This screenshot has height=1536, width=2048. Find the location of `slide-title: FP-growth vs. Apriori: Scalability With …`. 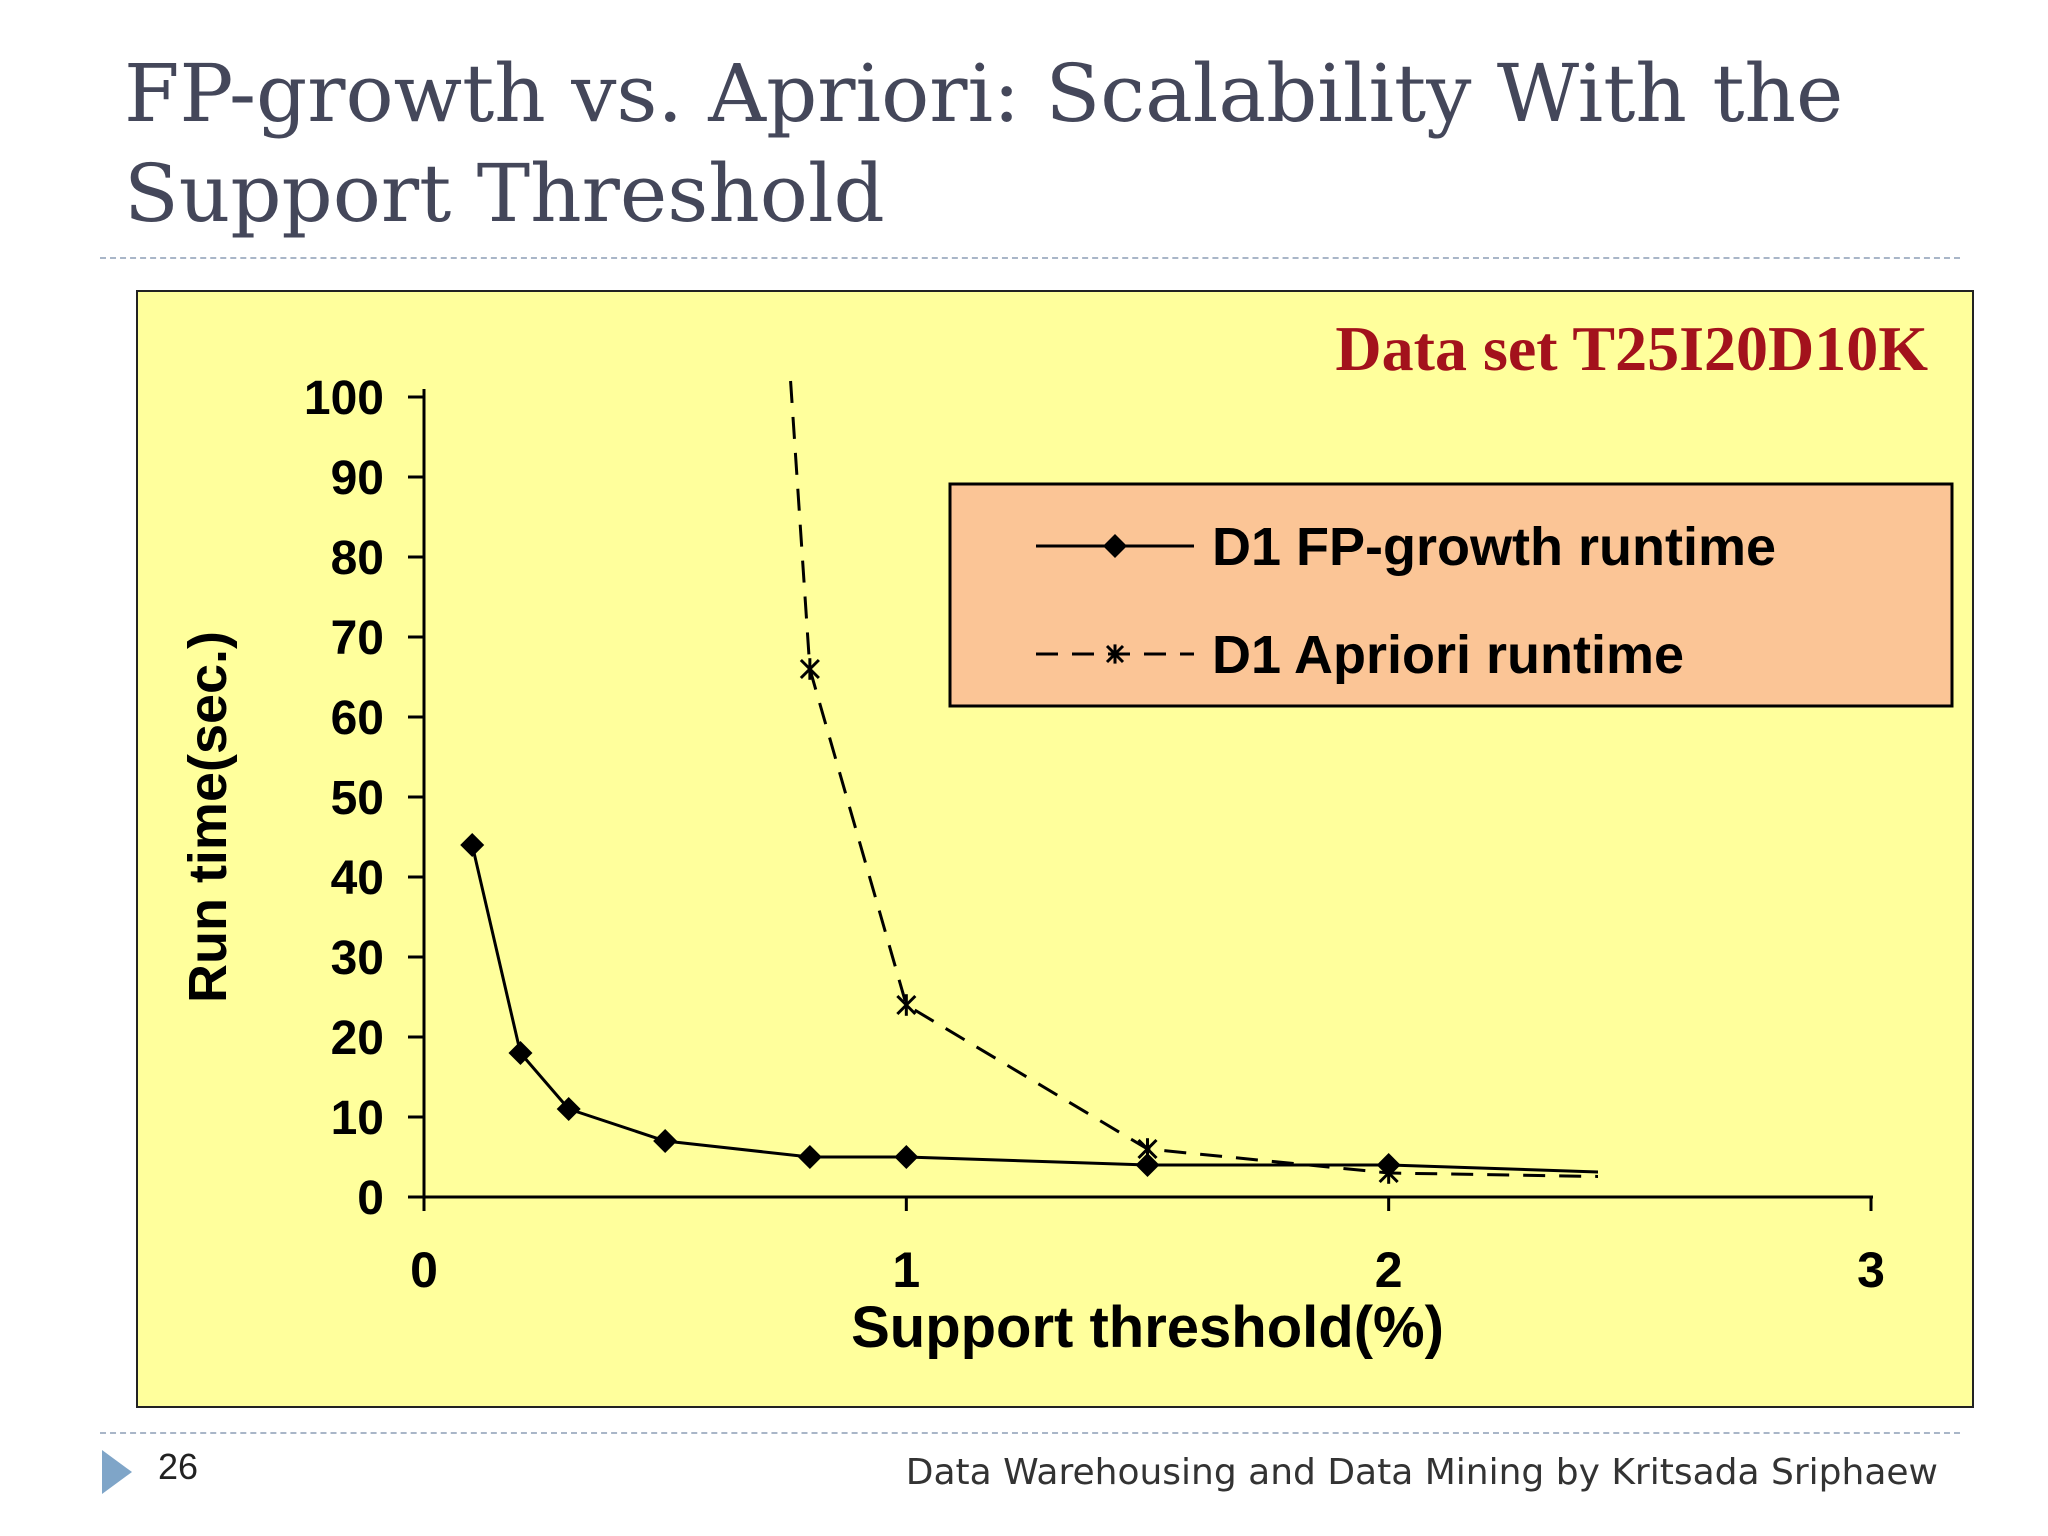

slide-title: FP-growth vs. Apriori: Scalability With … is located at coordinates (984, 143).